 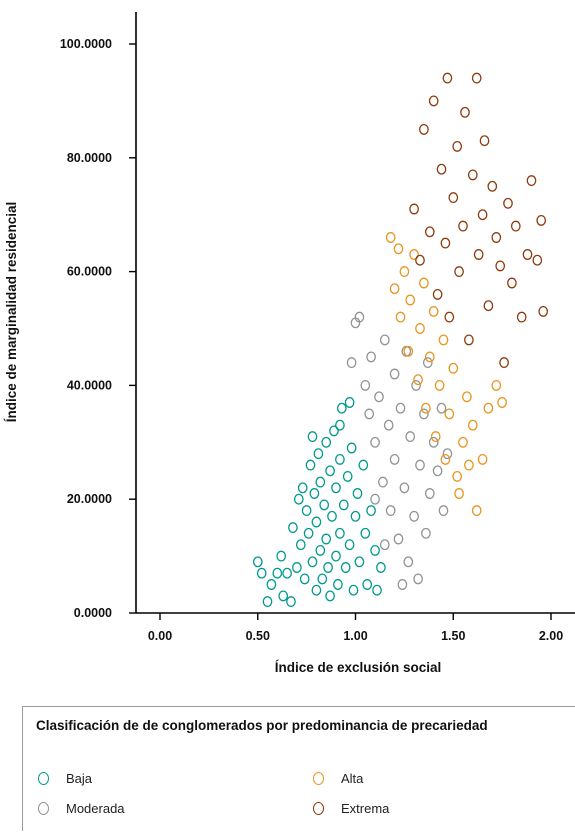 I want to click on legend-item-alta: Alta, so click(x=338, y=778).